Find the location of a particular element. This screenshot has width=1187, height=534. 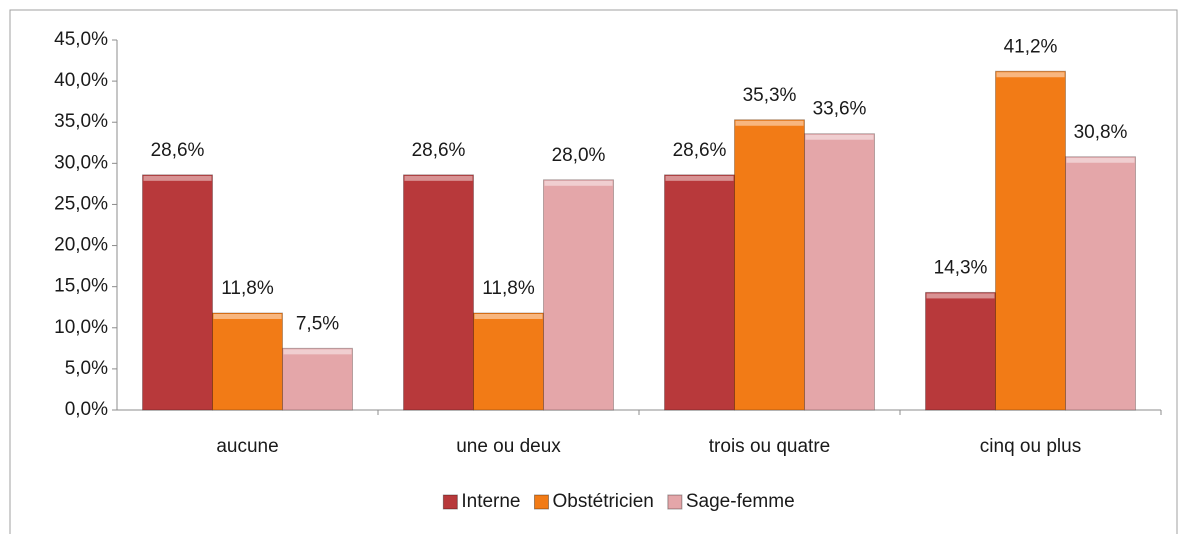

legend-label: Obstétricien is located at coordinates (603, 501).